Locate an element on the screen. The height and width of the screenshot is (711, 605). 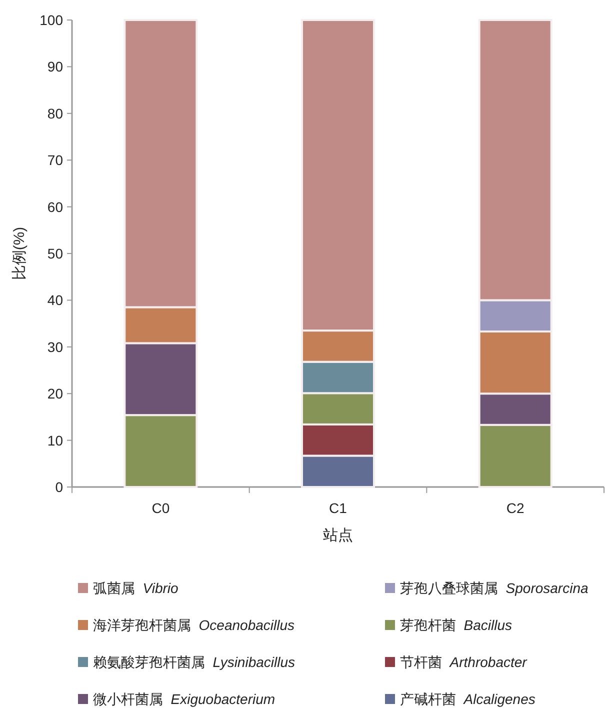
legend-label: 海洋芽孢杆菌属 Oceanobacillus is located at coordinates (194, 625).